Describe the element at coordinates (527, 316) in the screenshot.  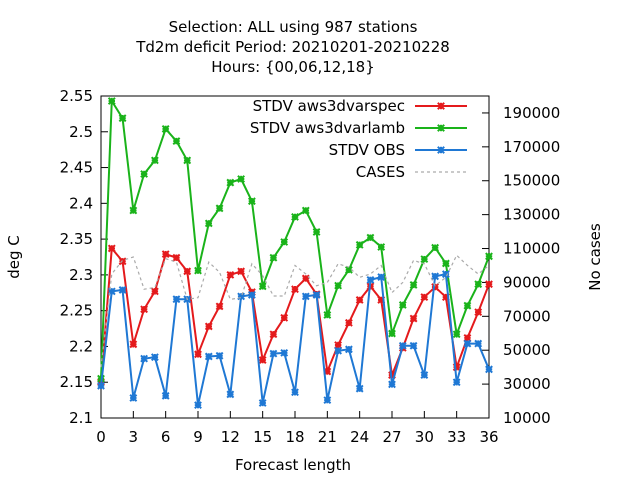
I see `y2-tick-label: 70000` at that location.